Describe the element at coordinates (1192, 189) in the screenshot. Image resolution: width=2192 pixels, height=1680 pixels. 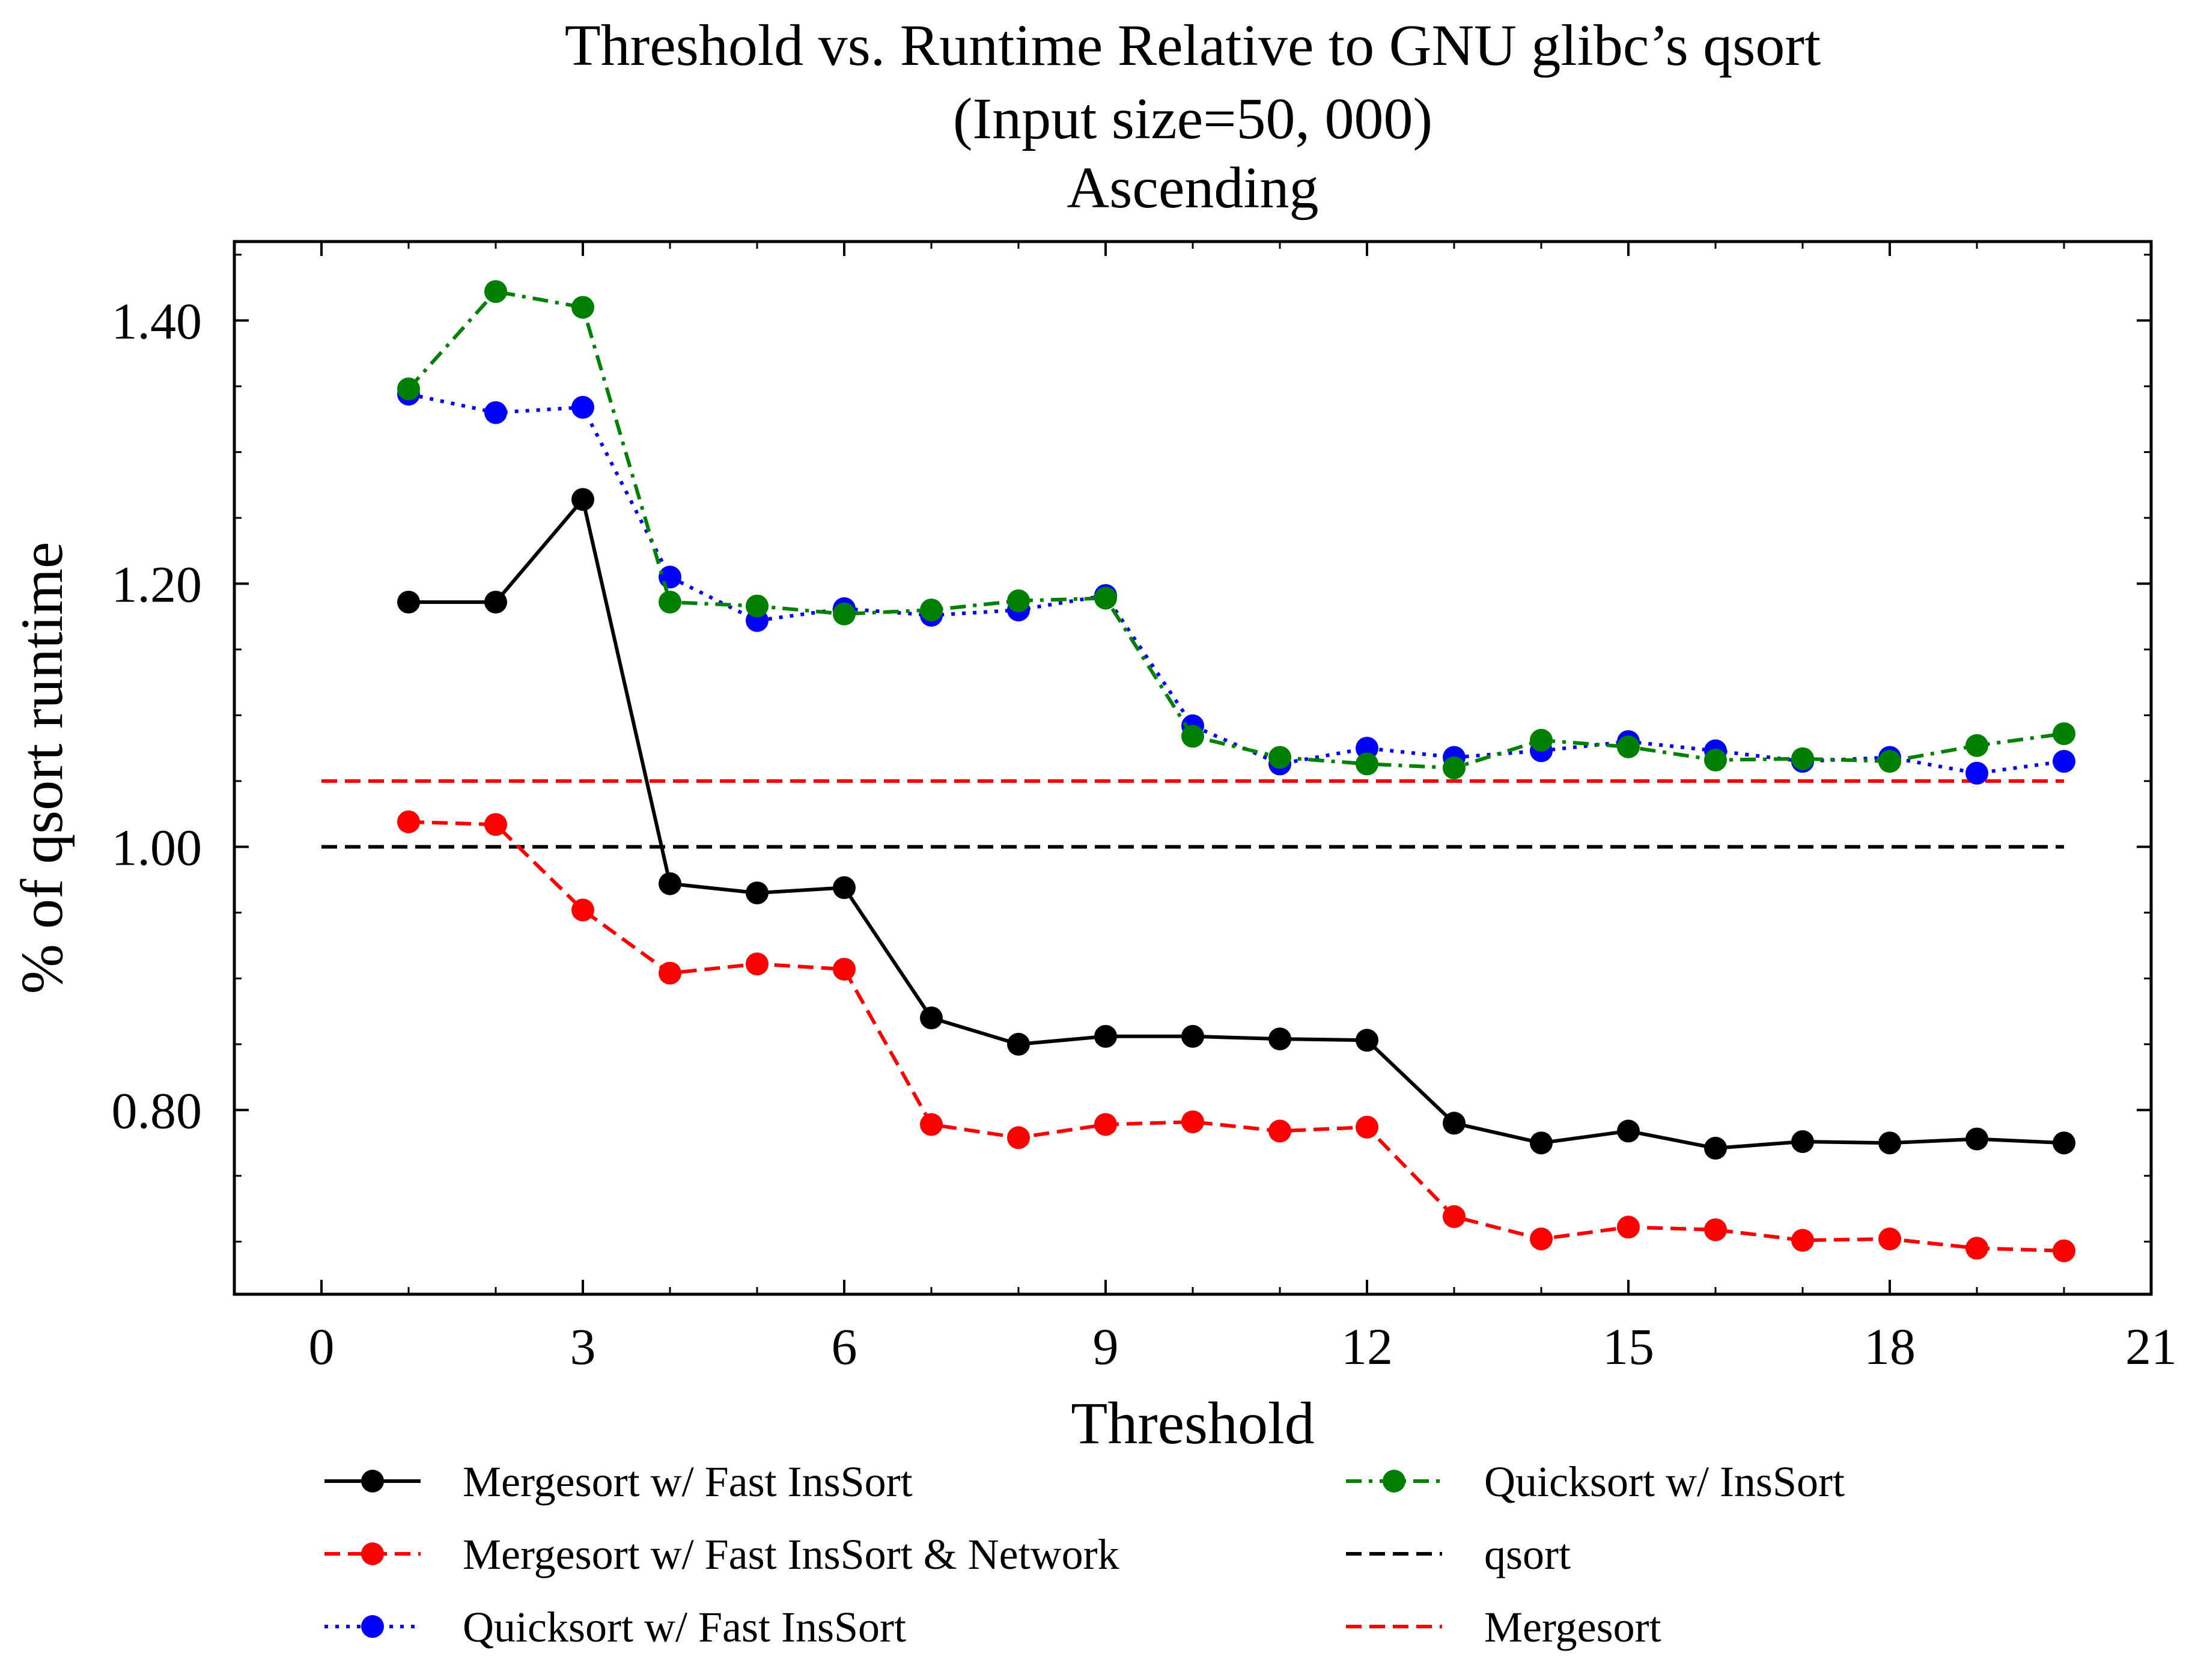
I see `chart-title-line-3: Ascending` at that location.